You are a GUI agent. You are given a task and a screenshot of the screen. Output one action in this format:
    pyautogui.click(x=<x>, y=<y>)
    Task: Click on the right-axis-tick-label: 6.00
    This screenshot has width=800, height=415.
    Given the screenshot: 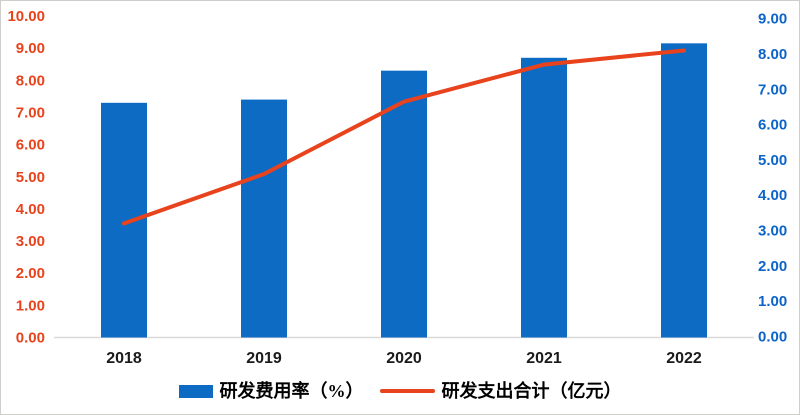 What is the action you would take?
    pyautogui.click(x=772, y=125)
    